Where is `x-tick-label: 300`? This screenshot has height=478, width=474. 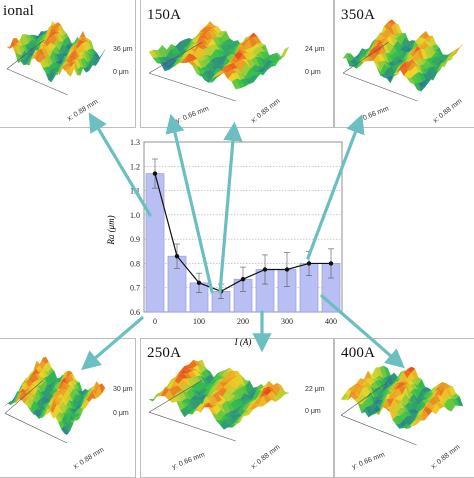 x-tick-label: 300 is located at coordinates (287, 321).